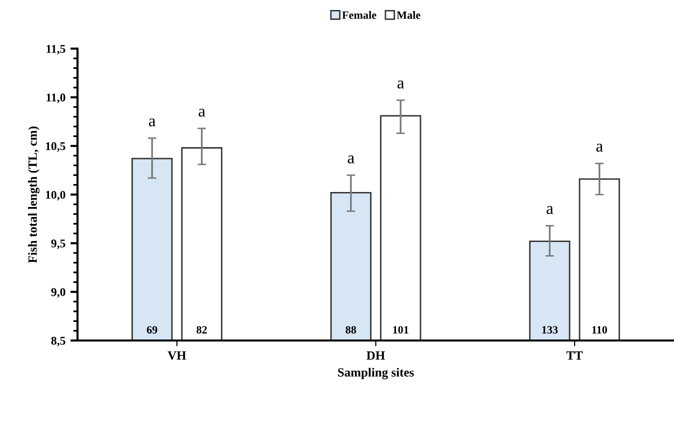 Image resolution: width=674 pixels, height=423 pixels. What do you see at coordinates (177, 355) in the screenshot?
I see `x-tick-label: VH` at bounding box center [177, 355].